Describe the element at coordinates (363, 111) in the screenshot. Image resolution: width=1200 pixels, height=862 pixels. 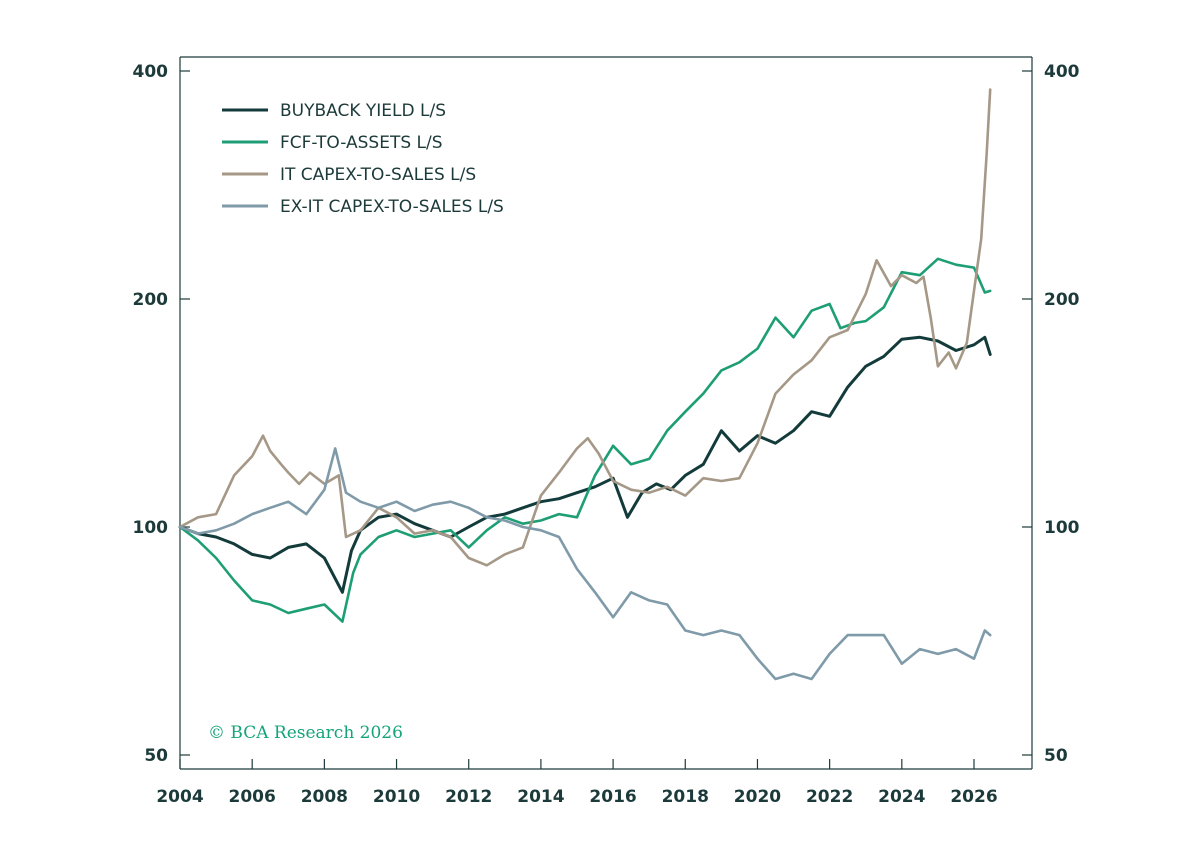
I see `legend-label: BUYBACK YIELD L/S` at that location.